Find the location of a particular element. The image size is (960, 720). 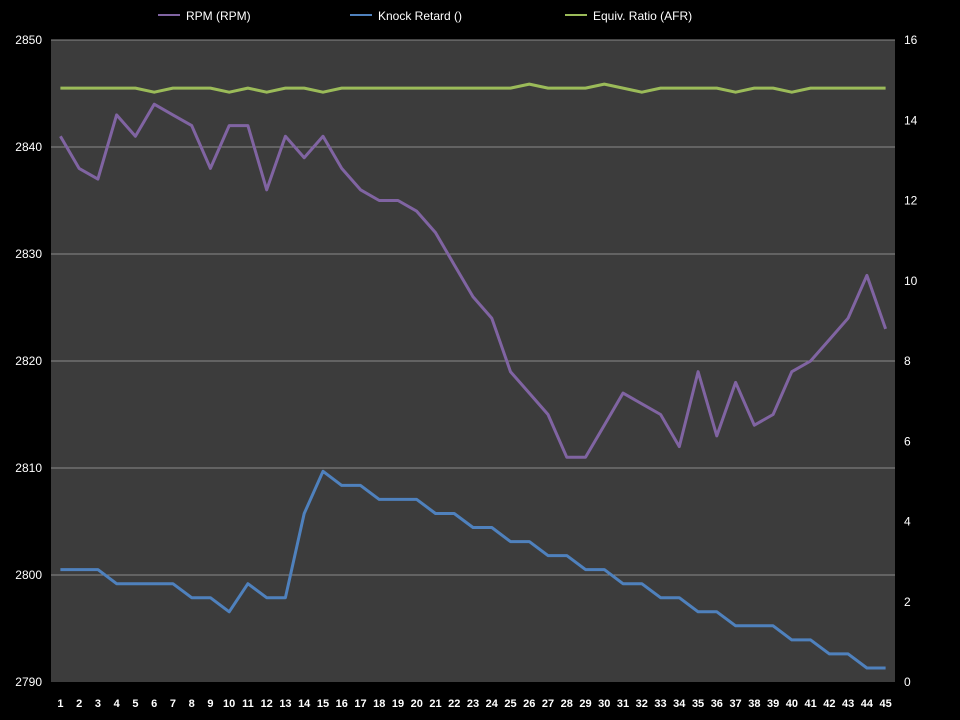

x-tick-label: 9 is located at coordinates (210, 704).